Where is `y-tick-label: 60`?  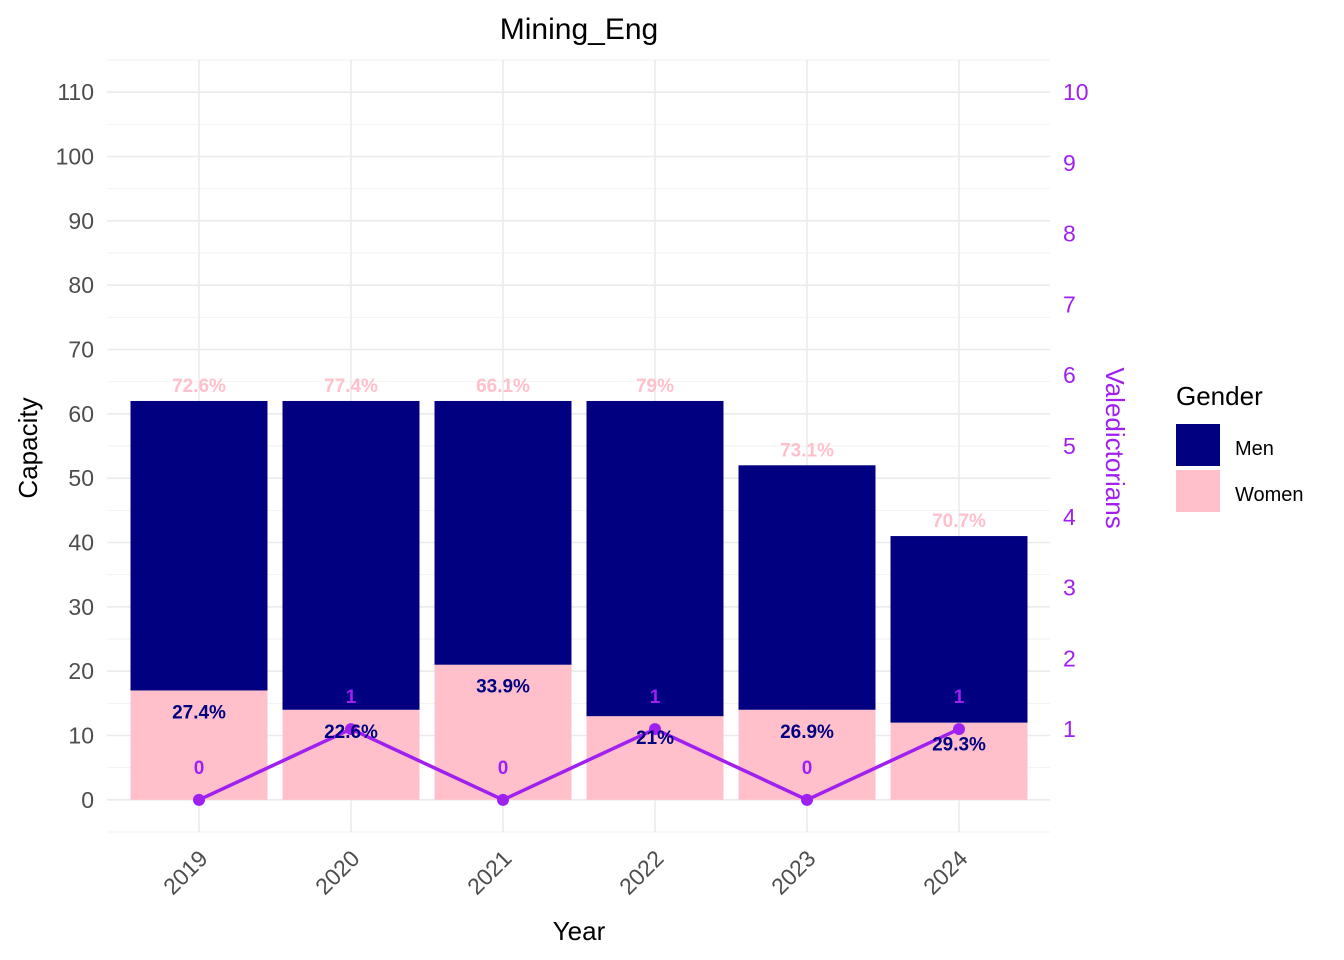
y-tick-label: 60 is located at coordinates (81, 414).